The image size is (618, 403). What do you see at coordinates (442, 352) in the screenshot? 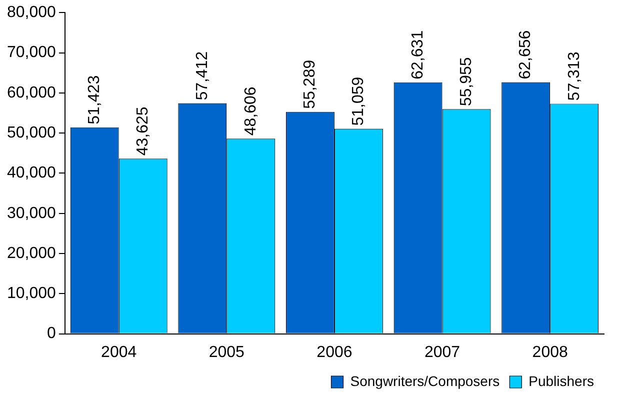
I see `x-tick-label: 2007` at bounding box center [442, 352].